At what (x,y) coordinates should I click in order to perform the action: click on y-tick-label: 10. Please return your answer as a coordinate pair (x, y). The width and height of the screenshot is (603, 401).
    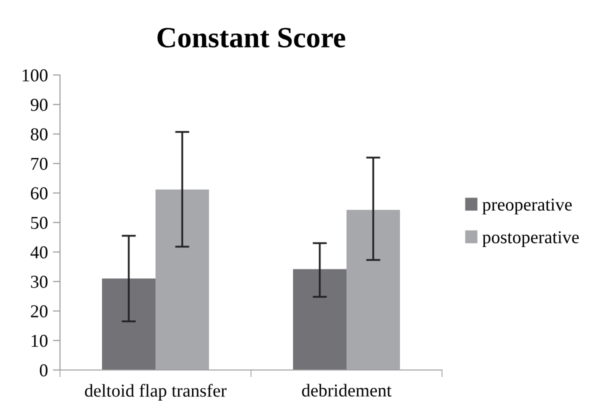
    Looking at the image, I should click on (40, 340).